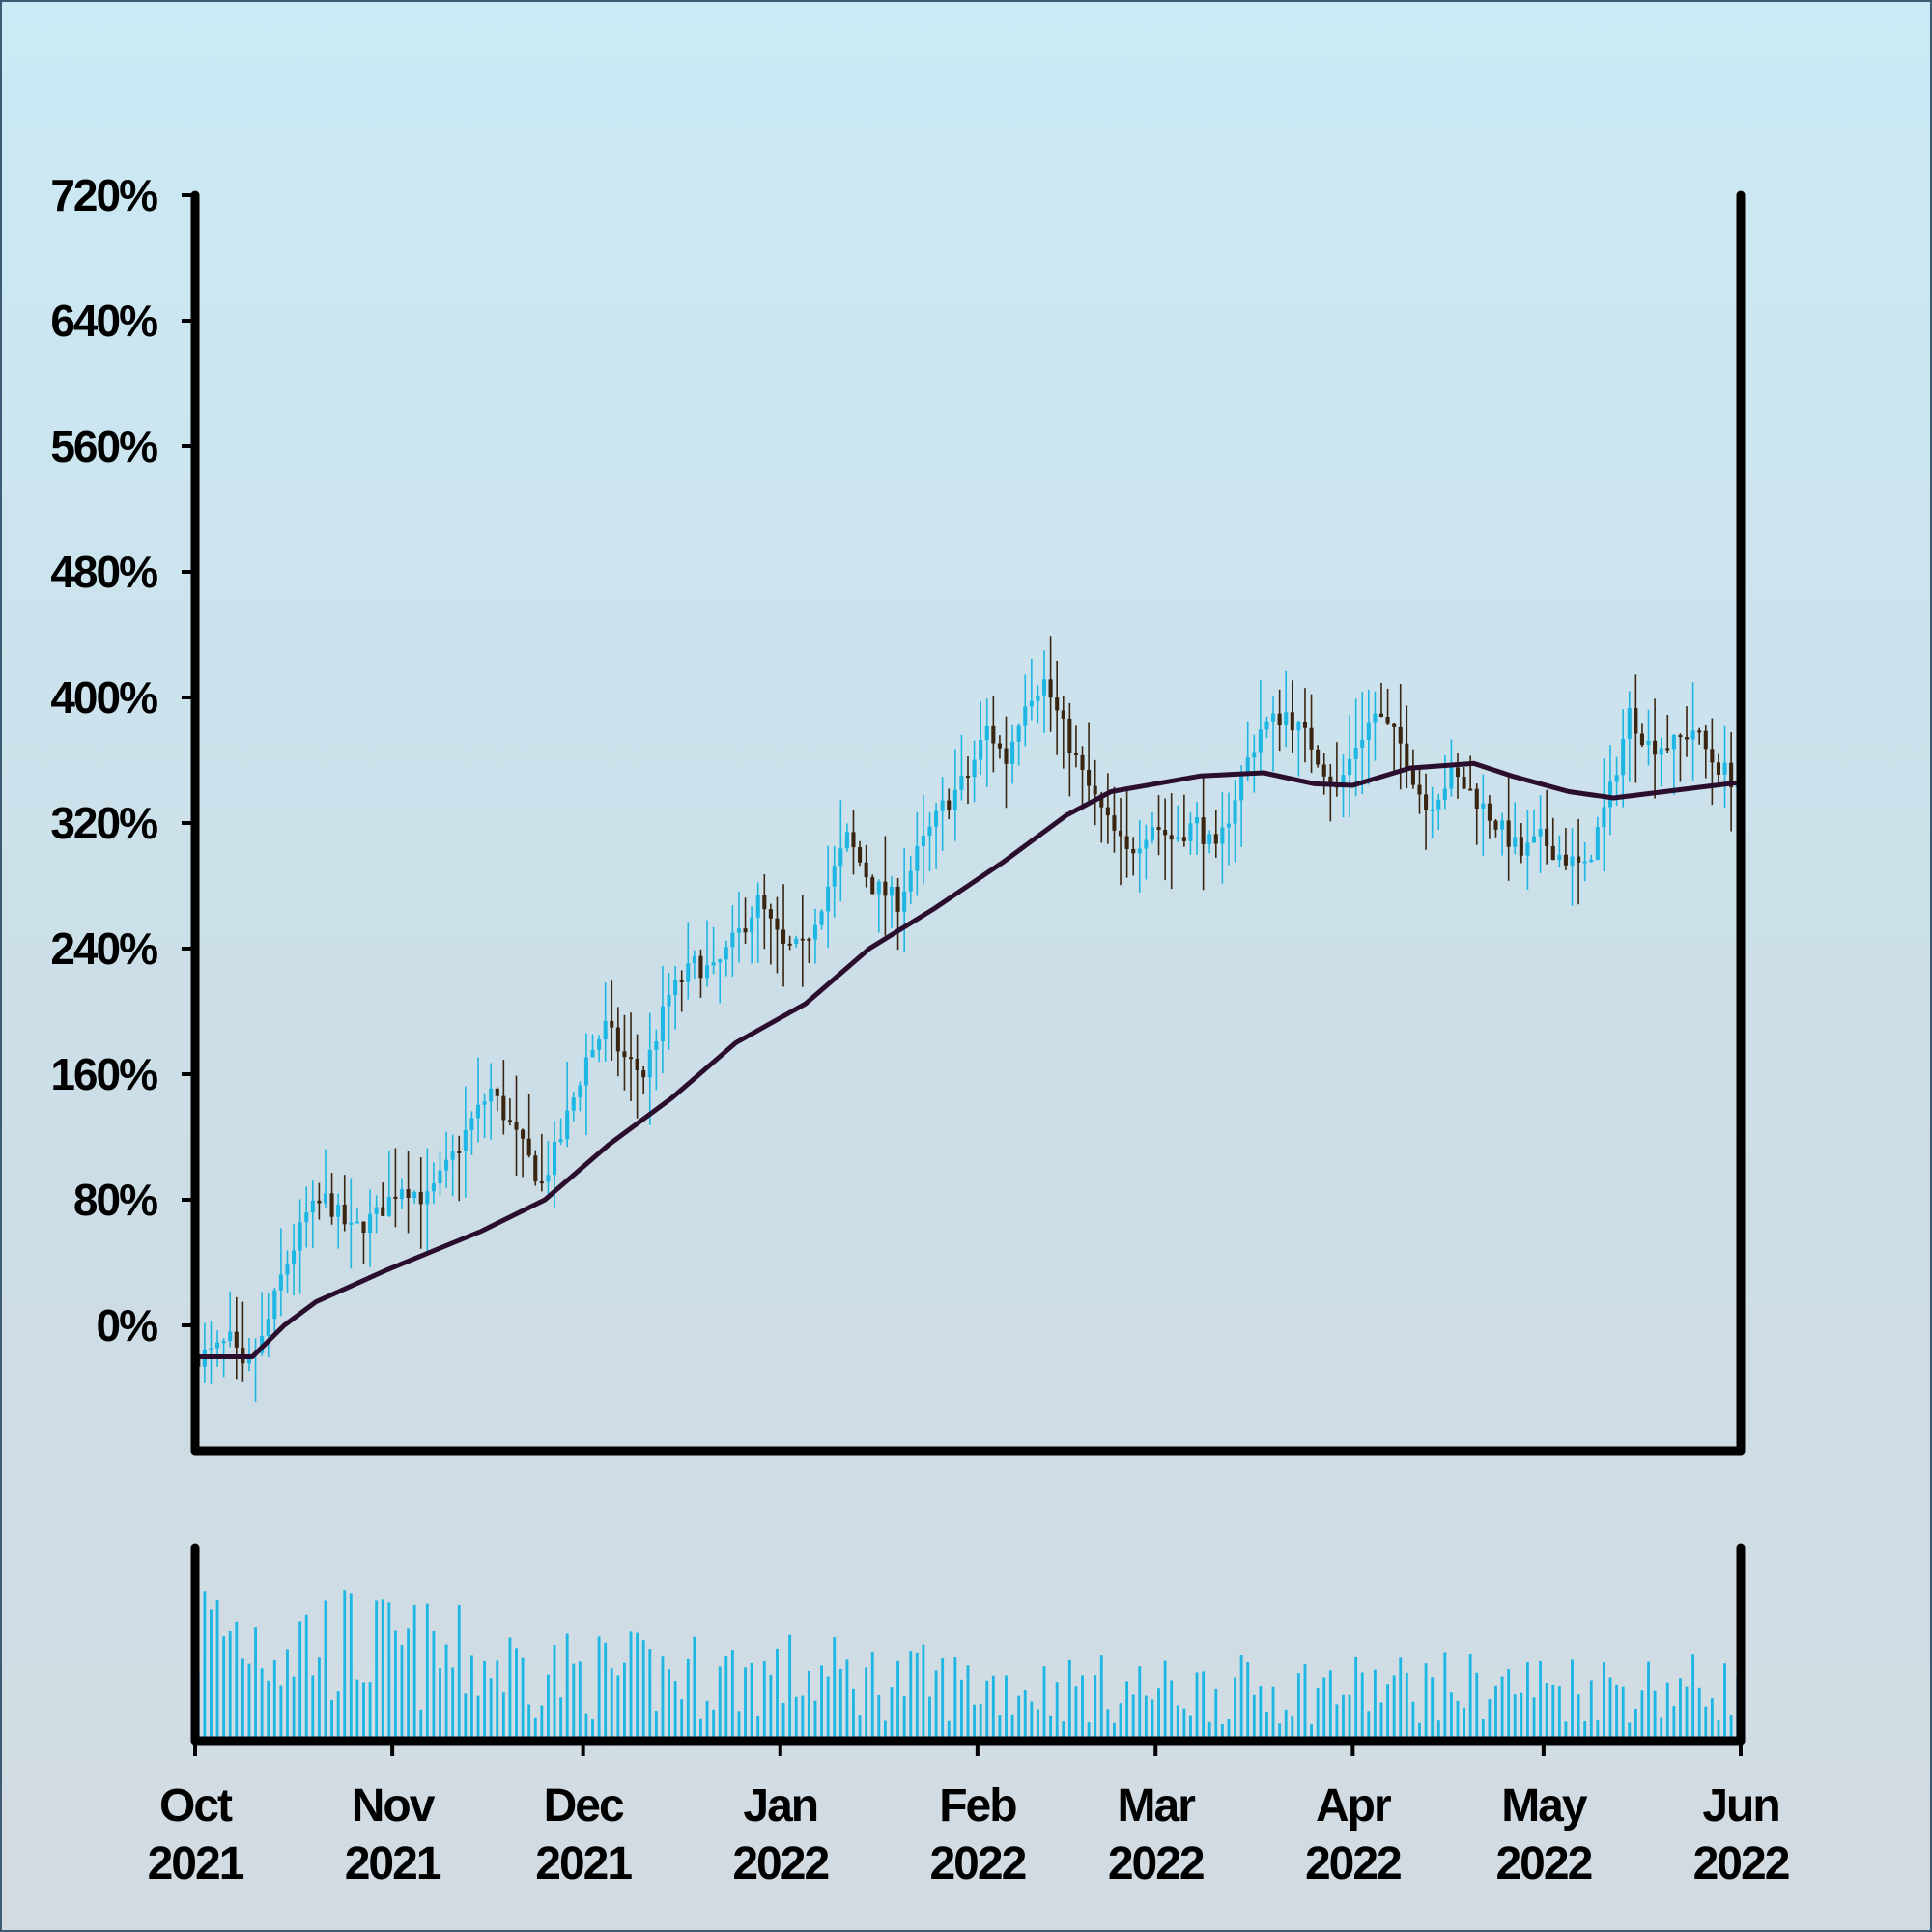 This screenshot has height=1932, width=1932. Describe the element at coordinates (103, 446) in the screenshot. I see `y-tick-label: 560%` at that location.